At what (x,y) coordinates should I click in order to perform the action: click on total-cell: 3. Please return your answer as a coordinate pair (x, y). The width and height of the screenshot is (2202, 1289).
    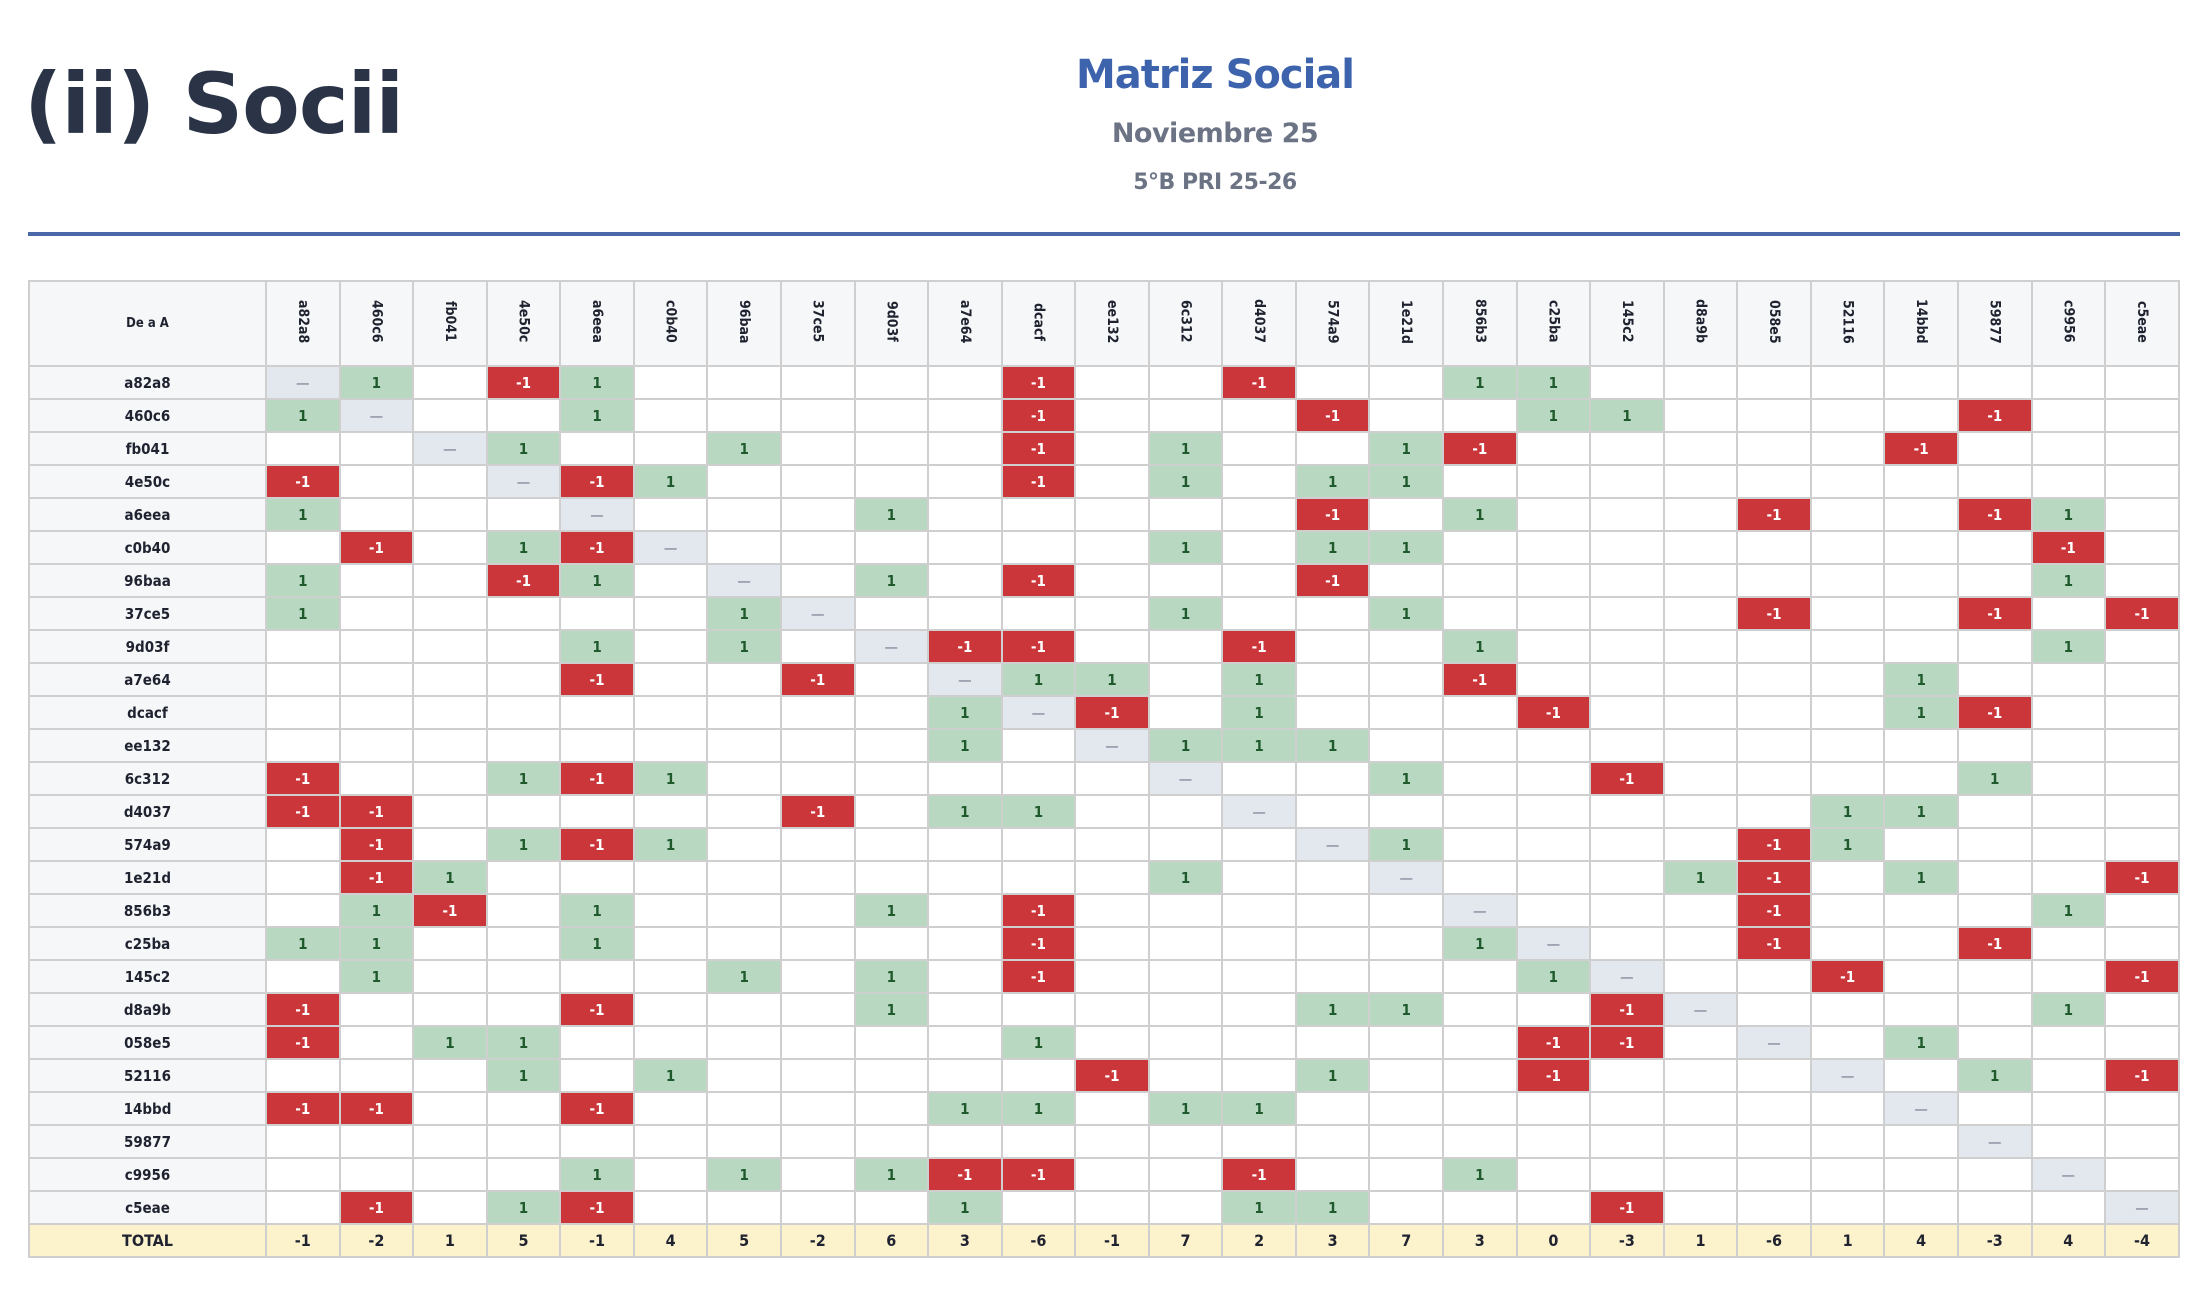
    Looking at the image, I should click on (1332, 1240).